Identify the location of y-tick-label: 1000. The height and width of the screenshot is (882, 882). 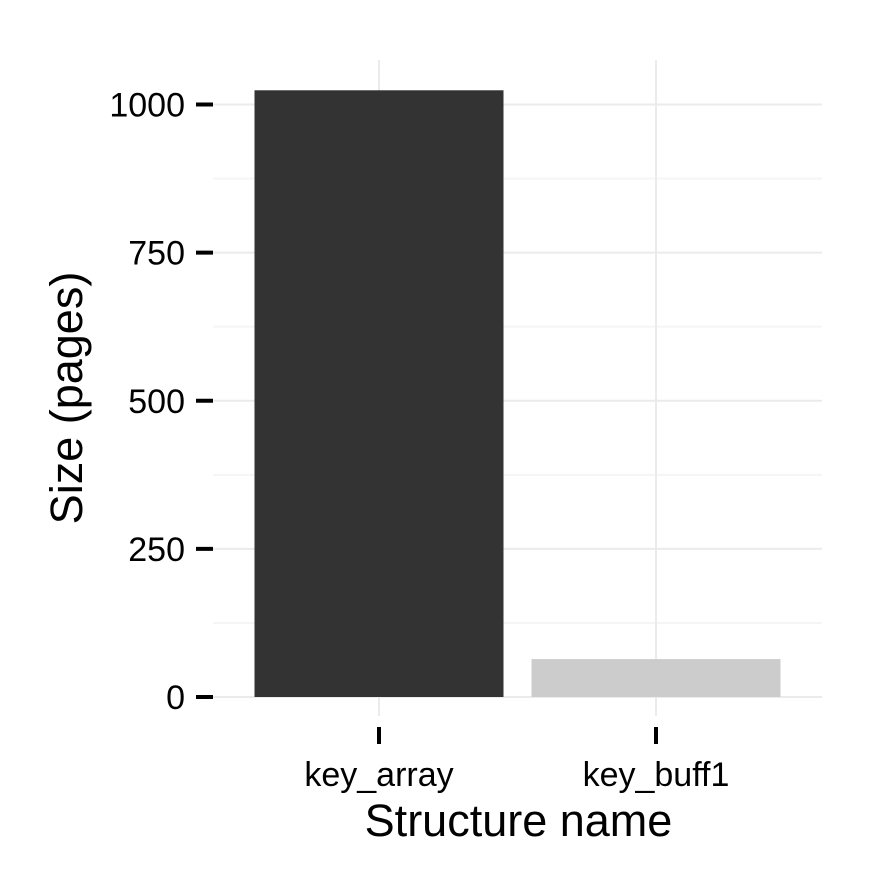
(147, 106).